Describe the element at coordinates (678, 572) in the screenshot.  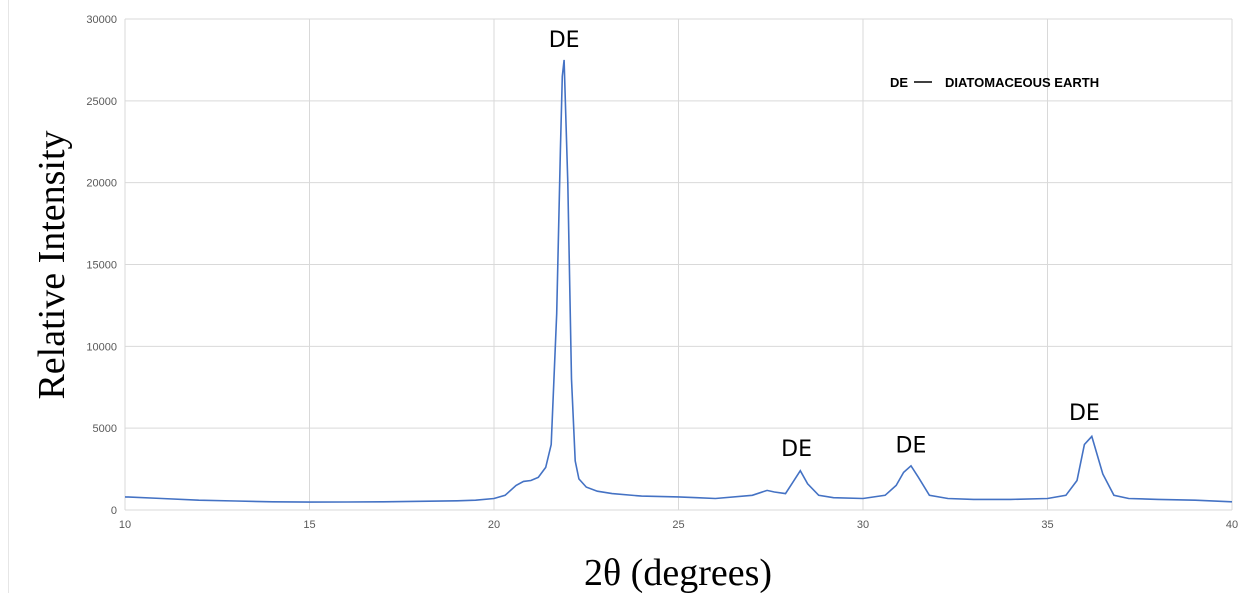
I see `x-axis-label: 2θ (degrees)` at that location.